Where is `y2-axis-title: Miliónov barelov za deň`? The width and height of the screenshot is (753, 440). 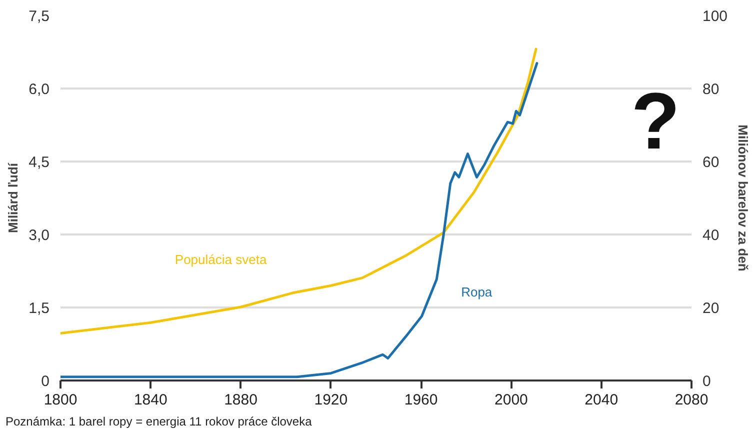 y2-axis-title: Miliónov barelov za deň is located at coordinates (743, 198).